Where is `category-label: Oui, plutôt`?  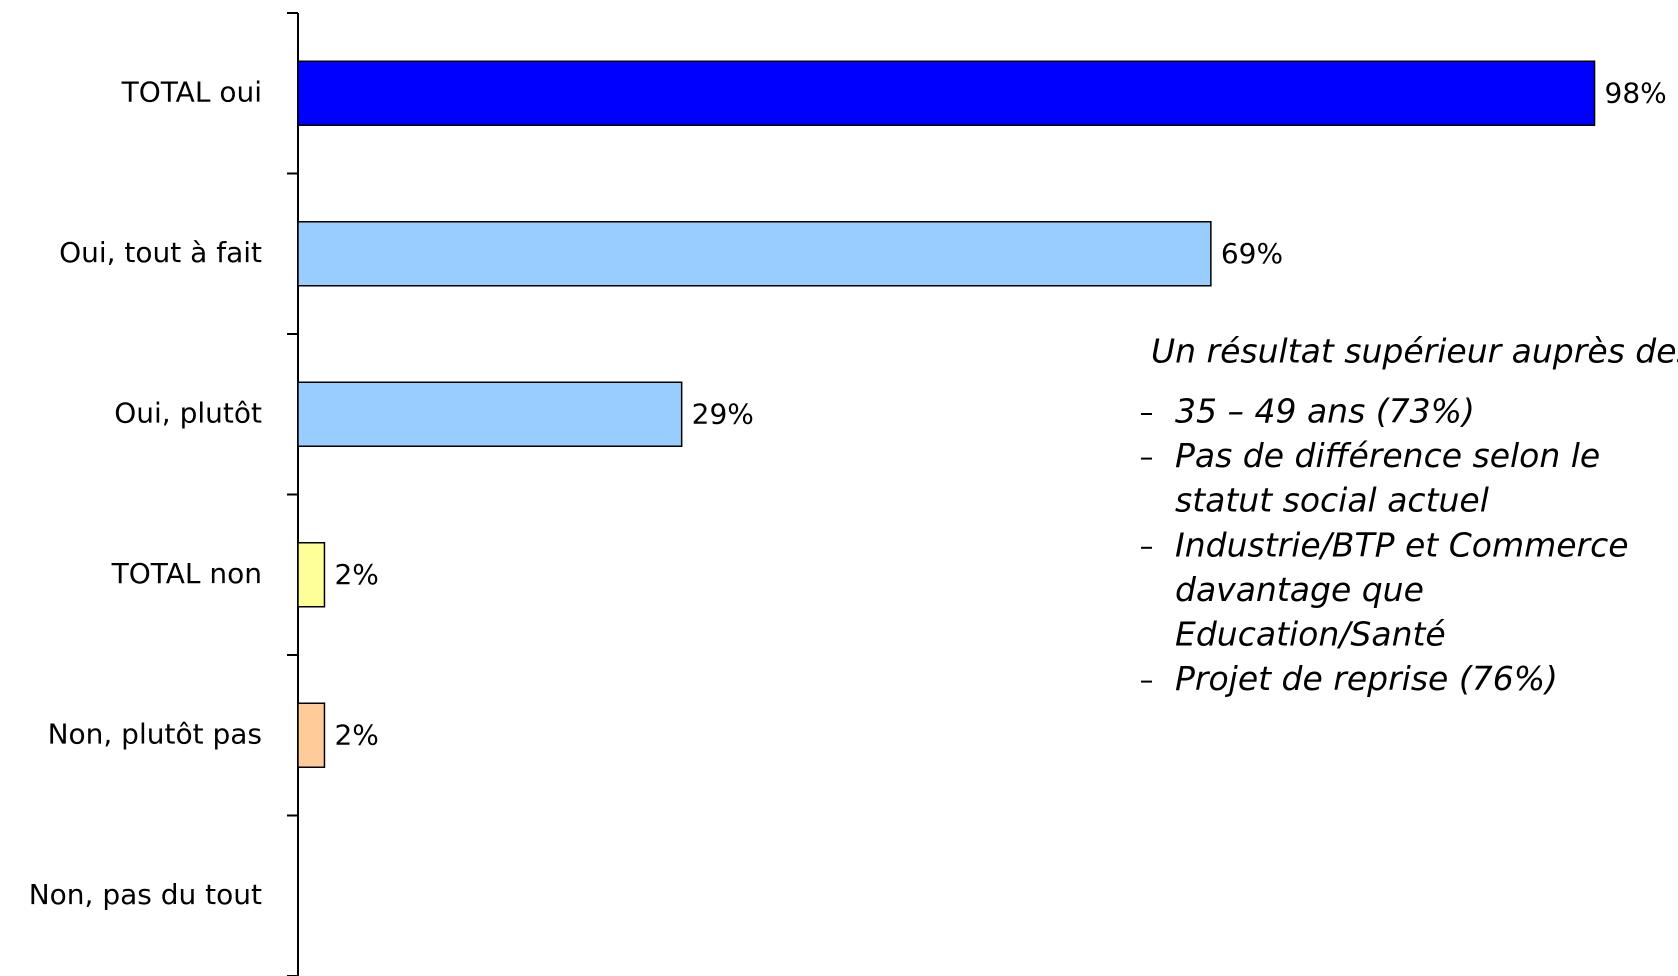 category-label: Oui, plutôt is located at coordinates (188, 412).